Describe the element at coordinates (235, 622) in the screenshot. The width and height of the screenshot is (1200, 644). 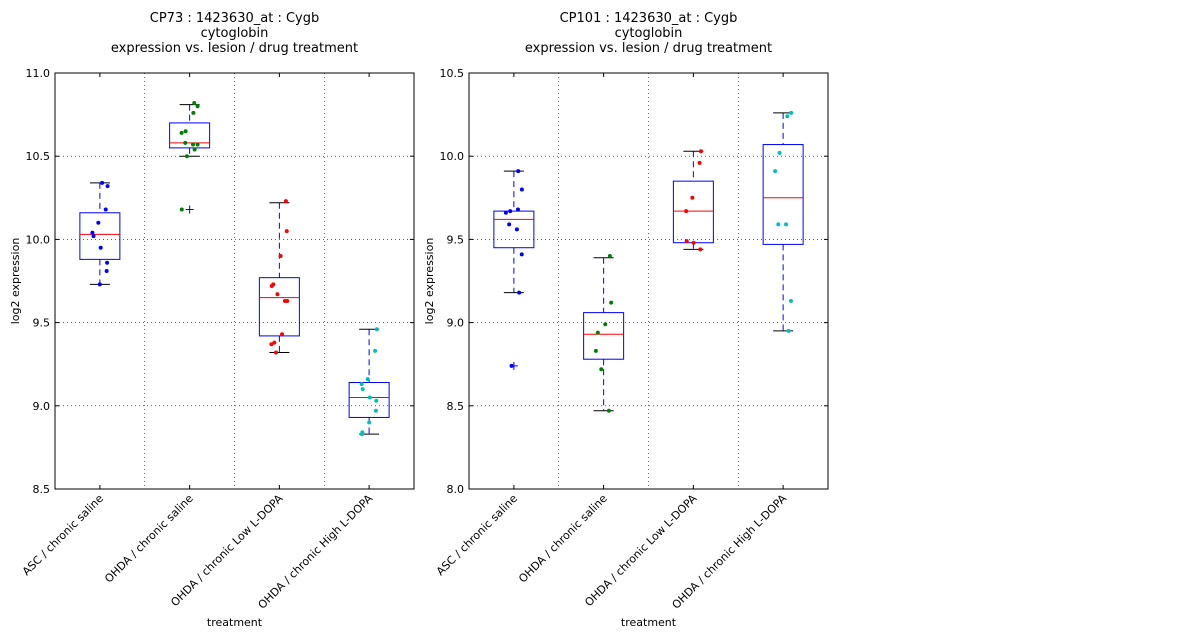
I see `x-axis-label: treatment` at that location.